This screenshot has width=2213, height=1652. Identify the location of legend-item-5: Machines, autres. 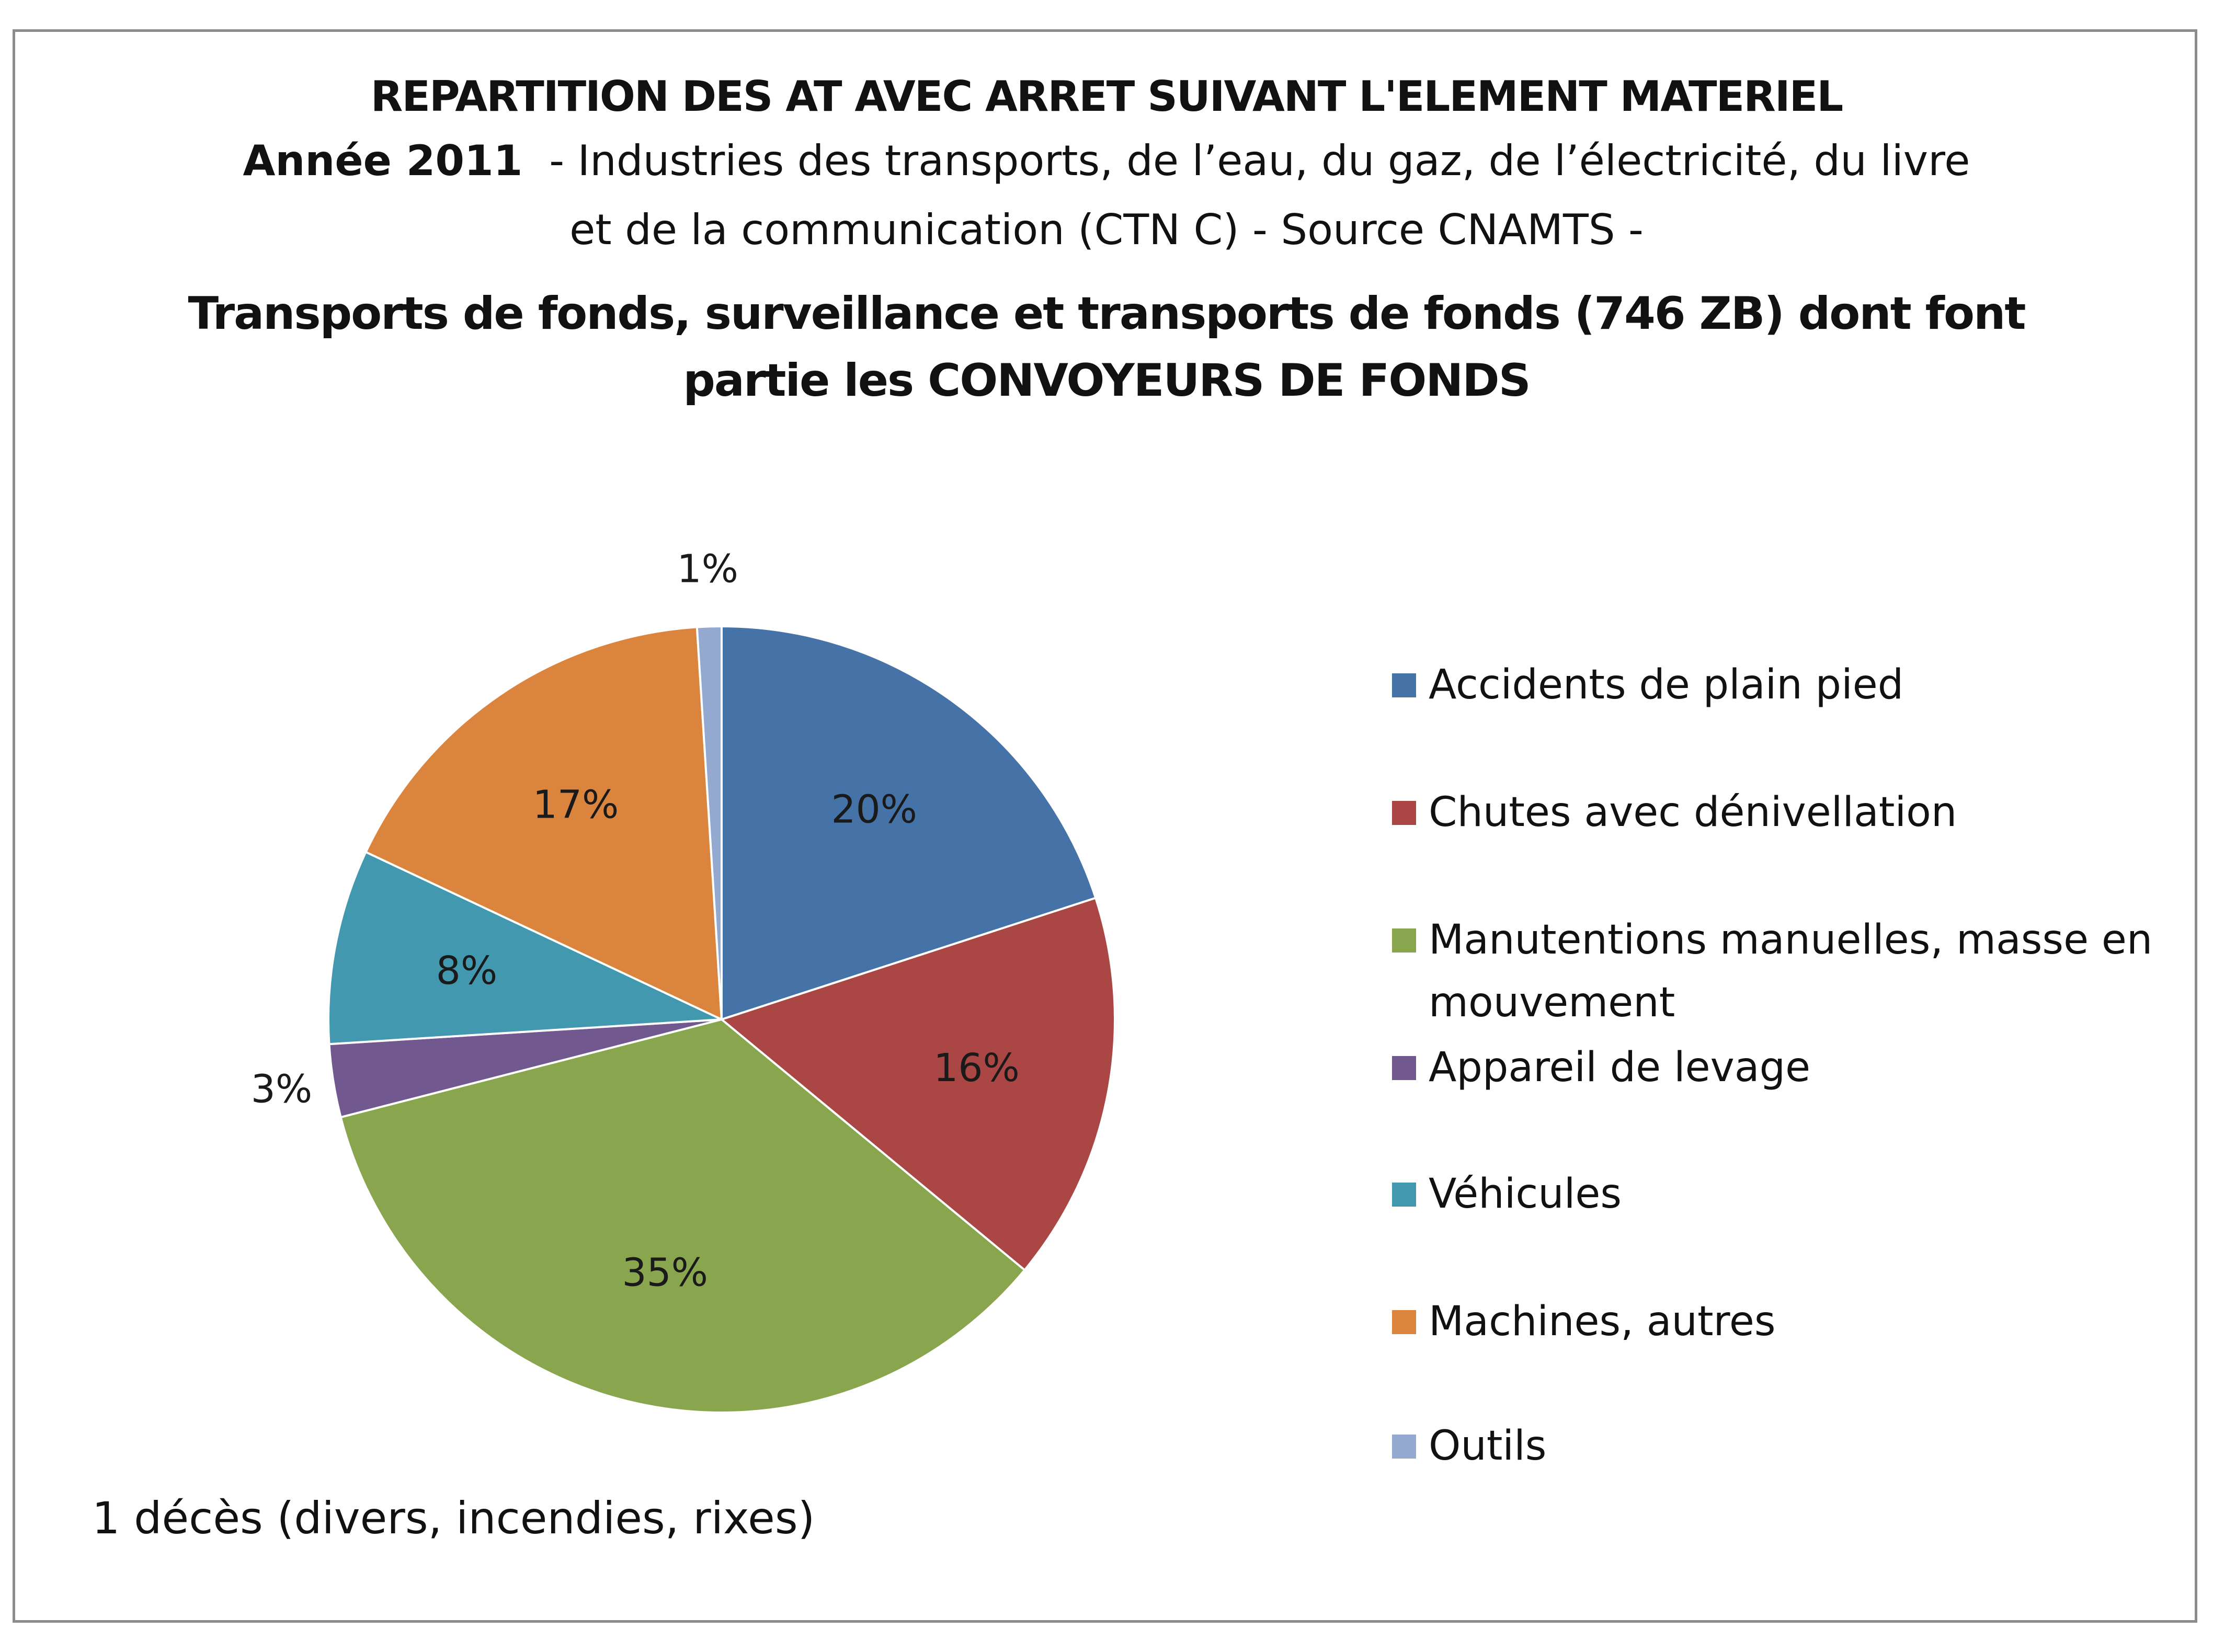
(1584, 1321).